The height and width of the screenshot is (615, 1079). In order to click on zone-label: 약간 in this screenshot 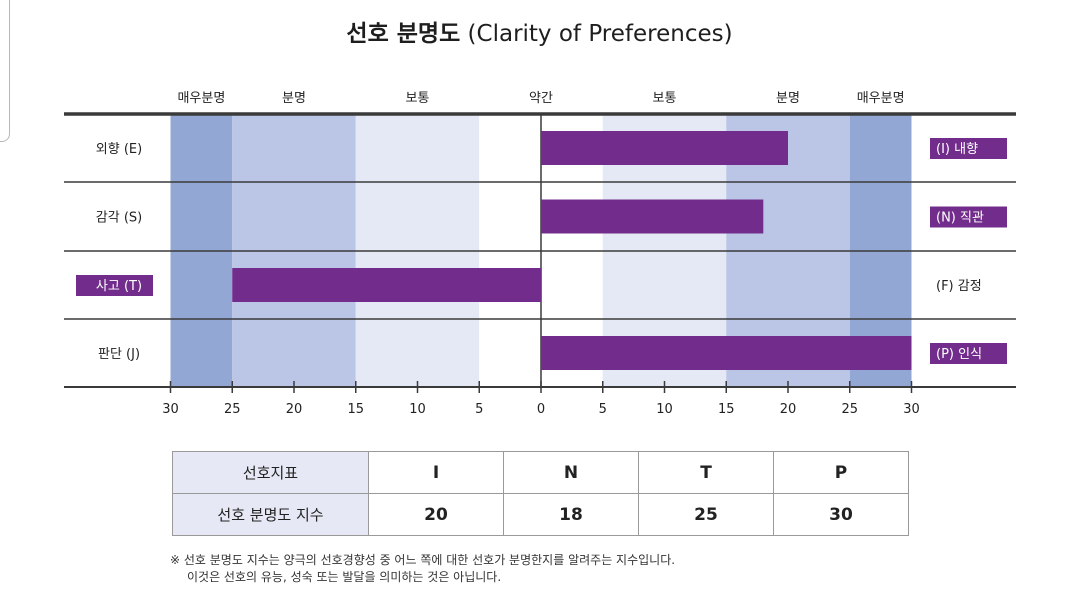, I will do `click(541, 98)`.